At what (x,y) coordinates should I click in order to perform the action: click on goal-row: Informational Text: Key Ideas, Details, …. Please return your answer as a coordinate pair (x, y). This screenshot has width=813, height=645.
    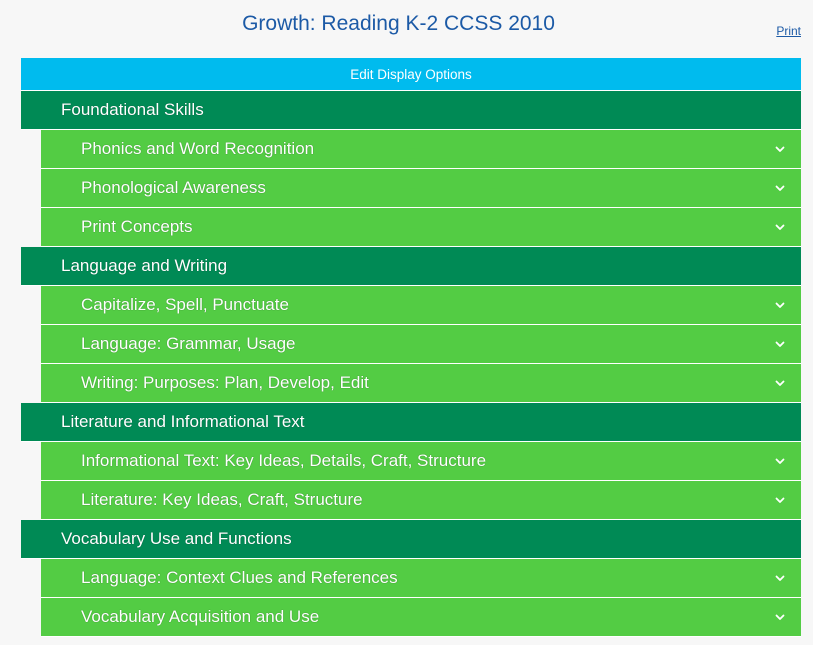
    Looking at the image, I should click on (421, 461).